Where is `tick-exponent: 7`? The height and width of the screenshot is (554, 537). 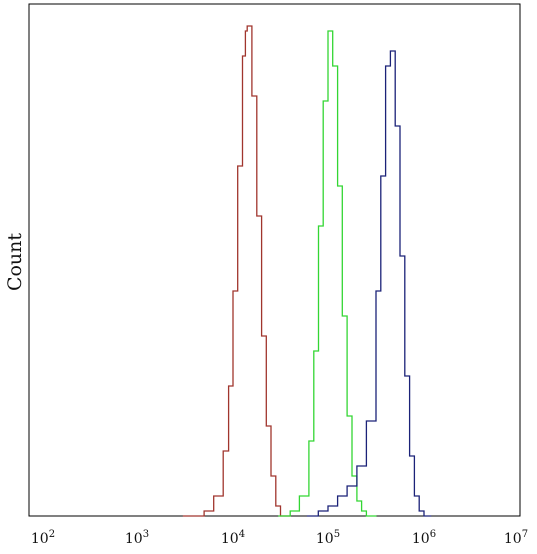
tick-exponent: 7 is located at coordinates (525, 534).